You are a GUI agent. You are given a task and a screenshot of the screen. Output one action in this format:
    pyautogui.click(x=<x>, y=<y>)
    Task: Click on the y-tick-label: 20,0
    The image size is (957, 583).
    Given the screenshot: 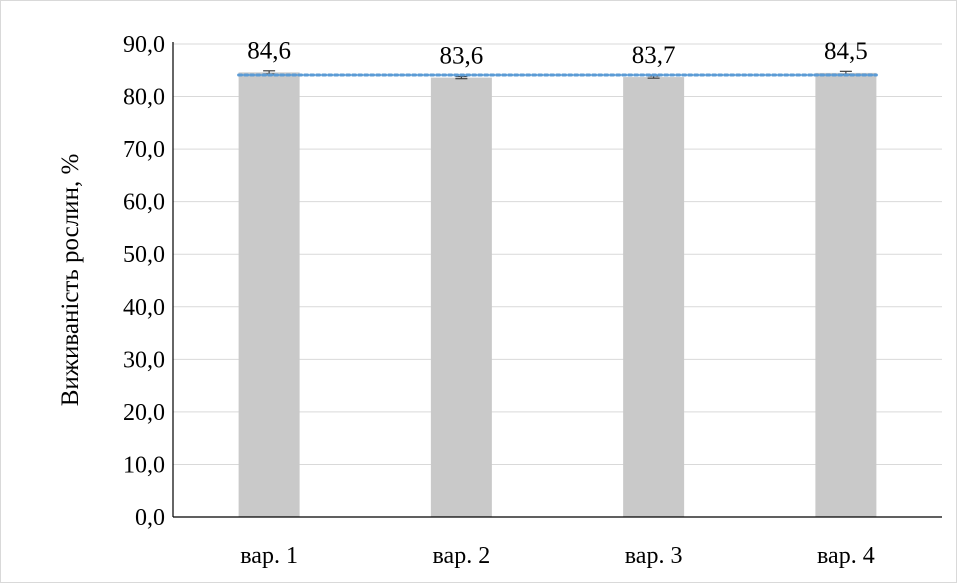 What is the action you would take?
    pyautogui.click(x=144, y=413)
    